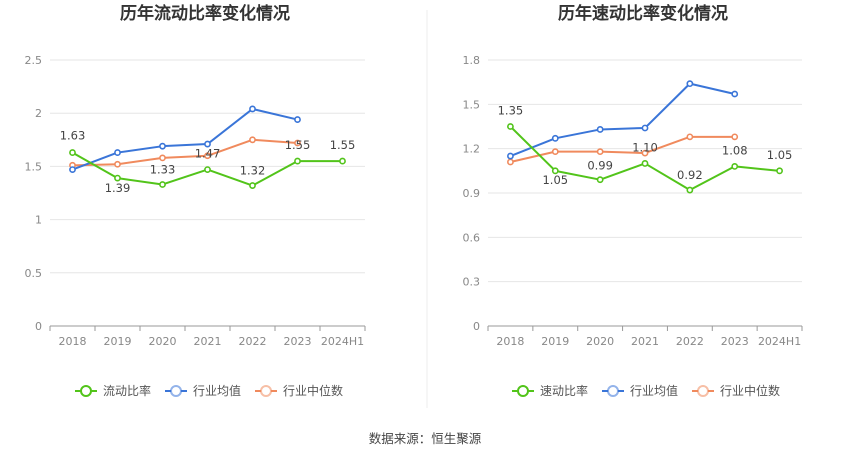 This screenshot has width=850, height=459. What do you see at coordinates (645, 147) in the screenshot?
I see `data-label: 1.10` at bounding box center [645, 147].